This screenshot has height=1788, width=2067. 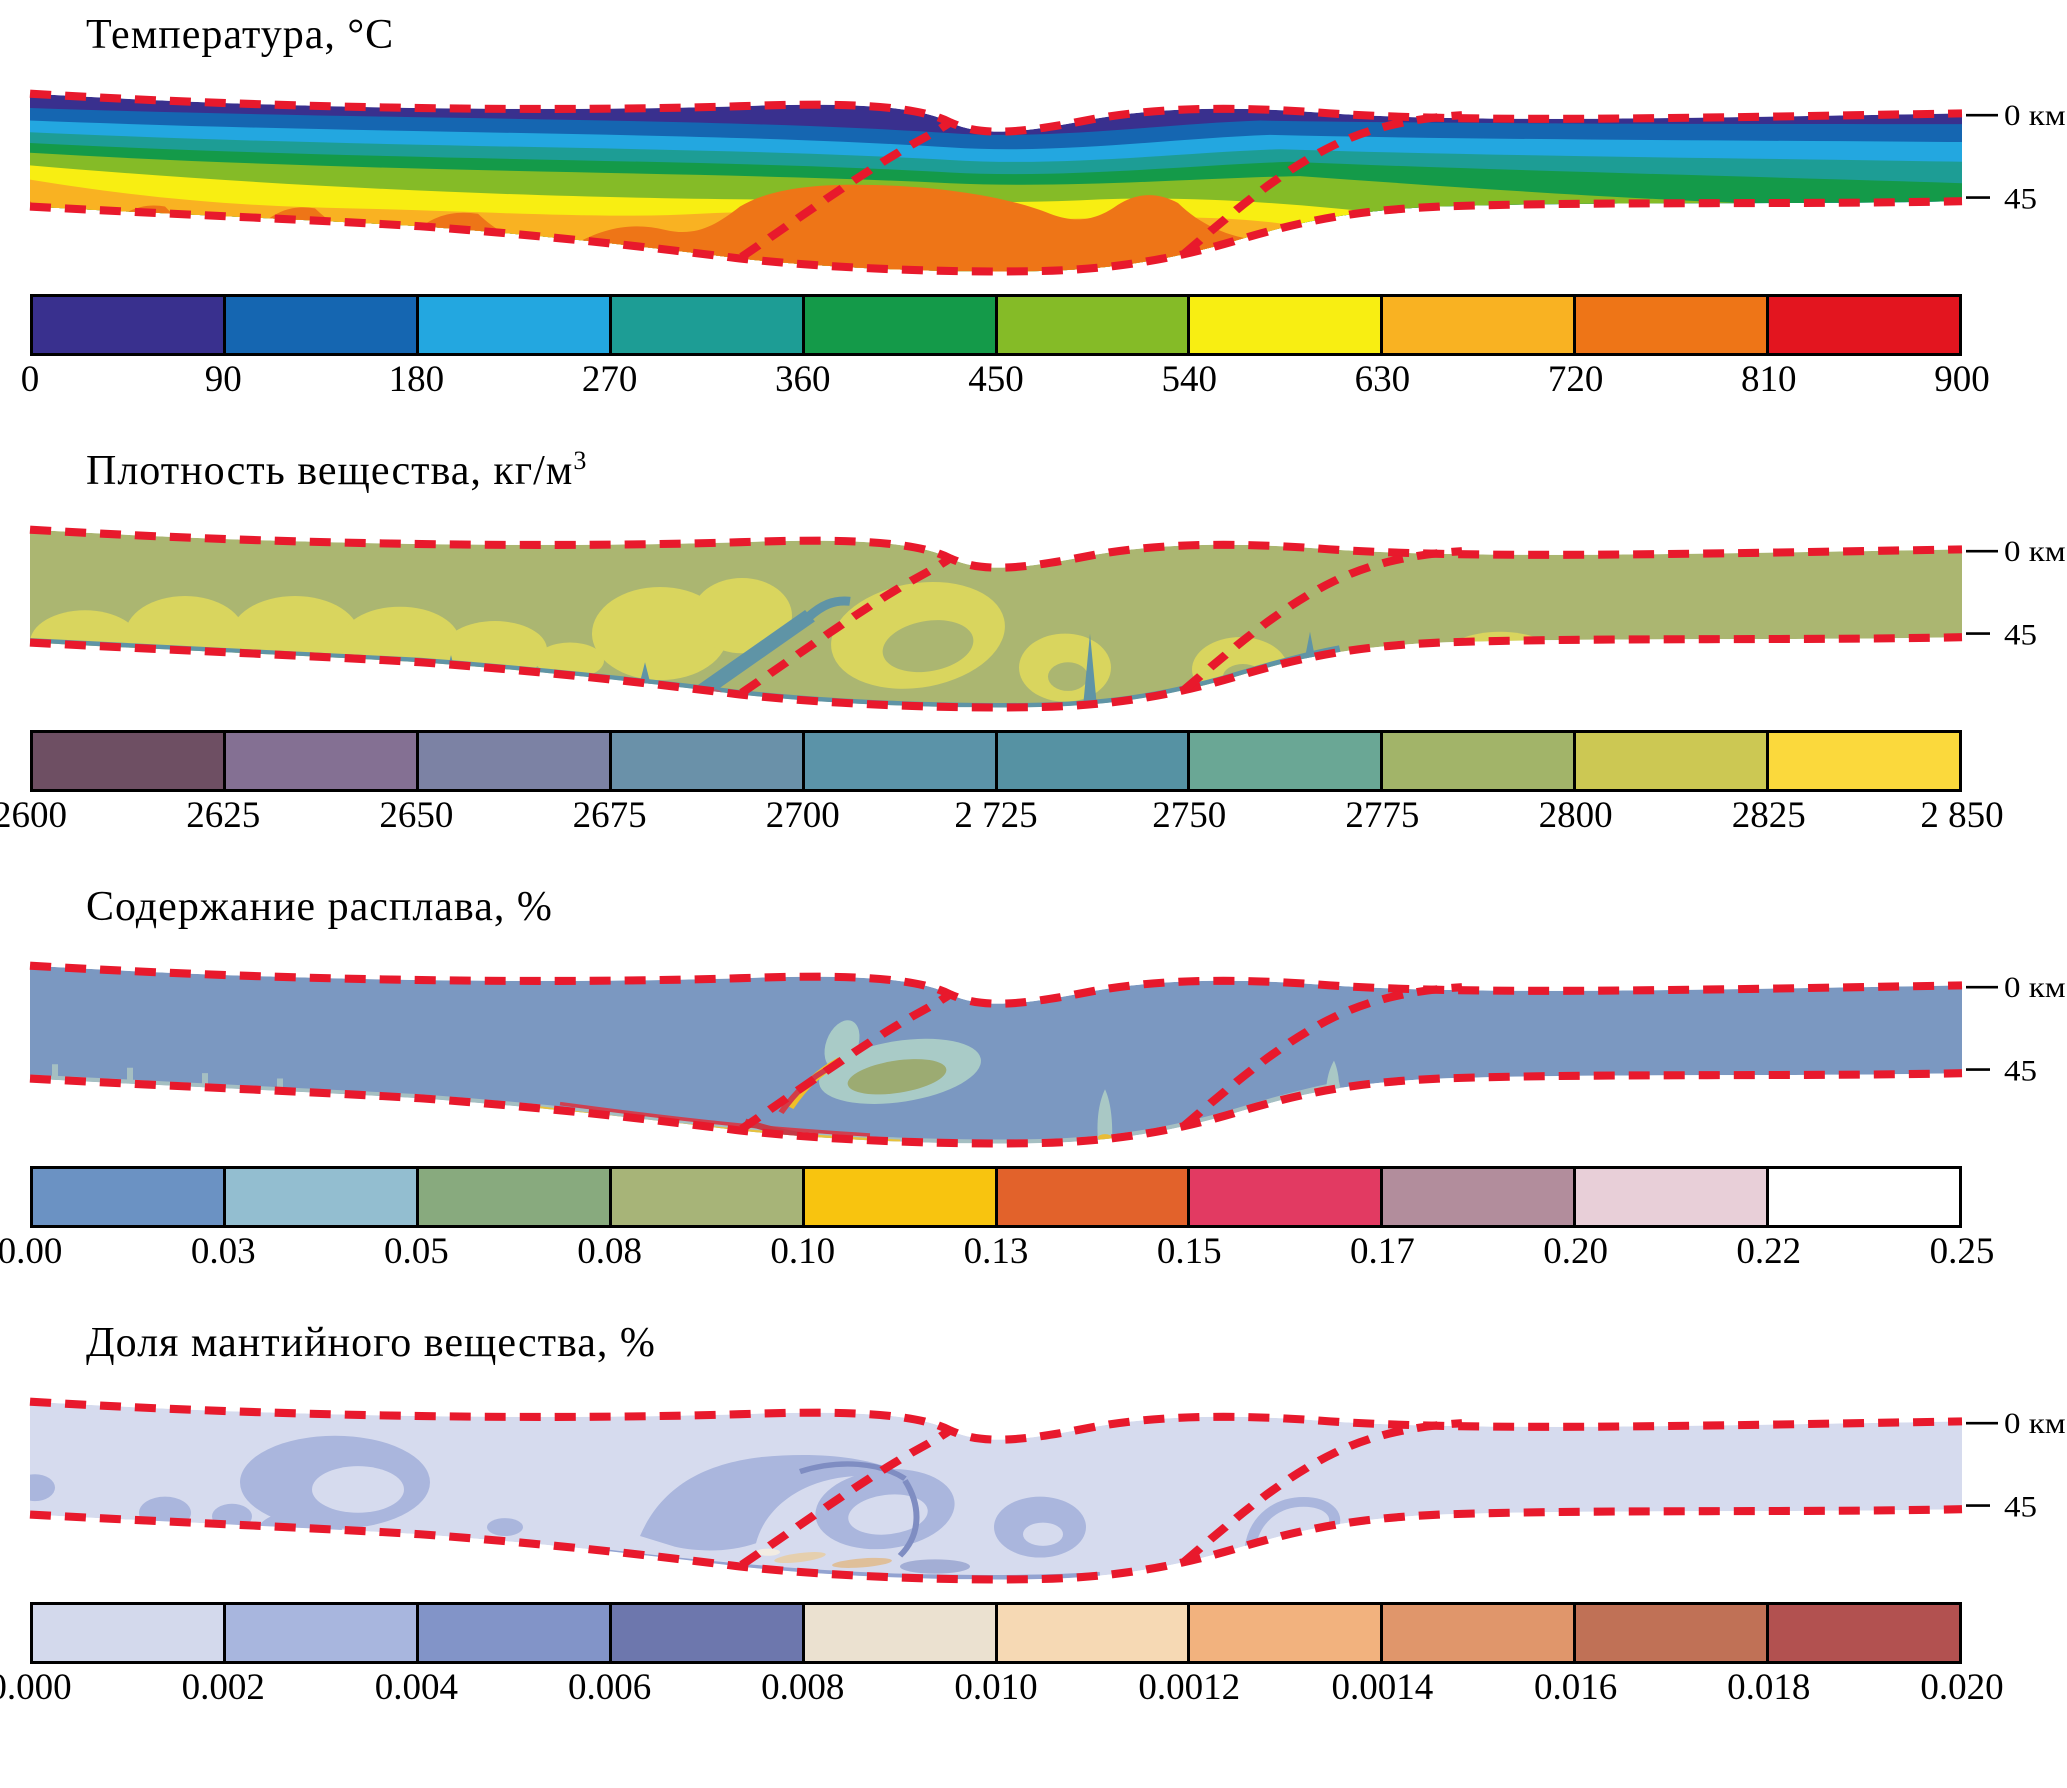 I want to click on temperature-colorbar-labels: 0 90 180 270 360 450 540 630 720 810 900, so click(x=1005, y=380).